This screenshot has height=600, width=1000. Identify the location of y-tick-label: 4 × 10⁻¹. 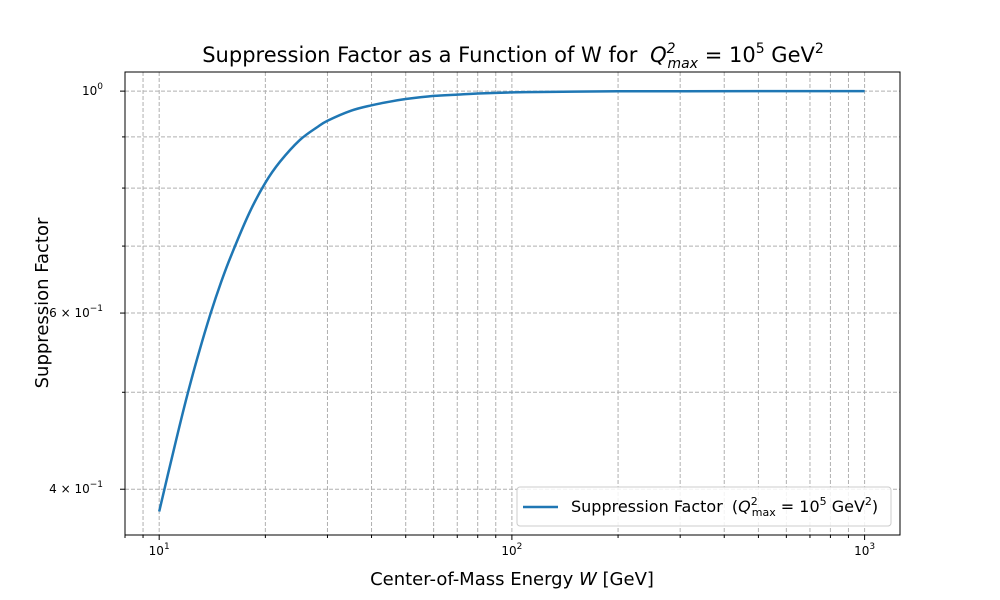
(76, 488).